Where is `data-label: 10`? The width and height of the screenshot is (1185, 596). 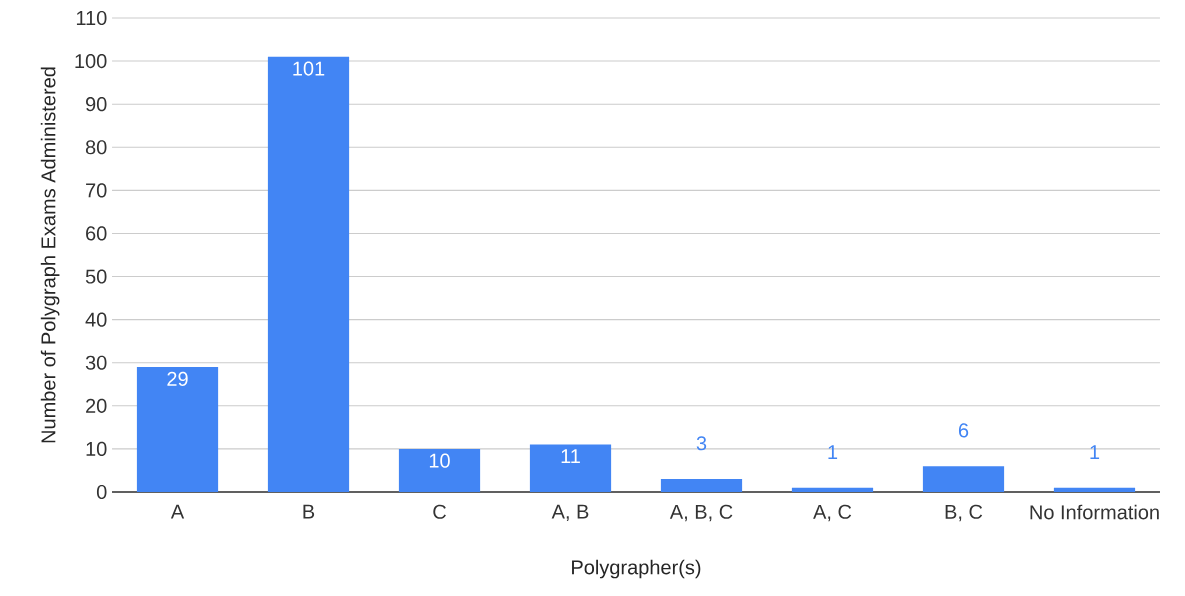 data-label: 10 is located at coordinates (439, 460).